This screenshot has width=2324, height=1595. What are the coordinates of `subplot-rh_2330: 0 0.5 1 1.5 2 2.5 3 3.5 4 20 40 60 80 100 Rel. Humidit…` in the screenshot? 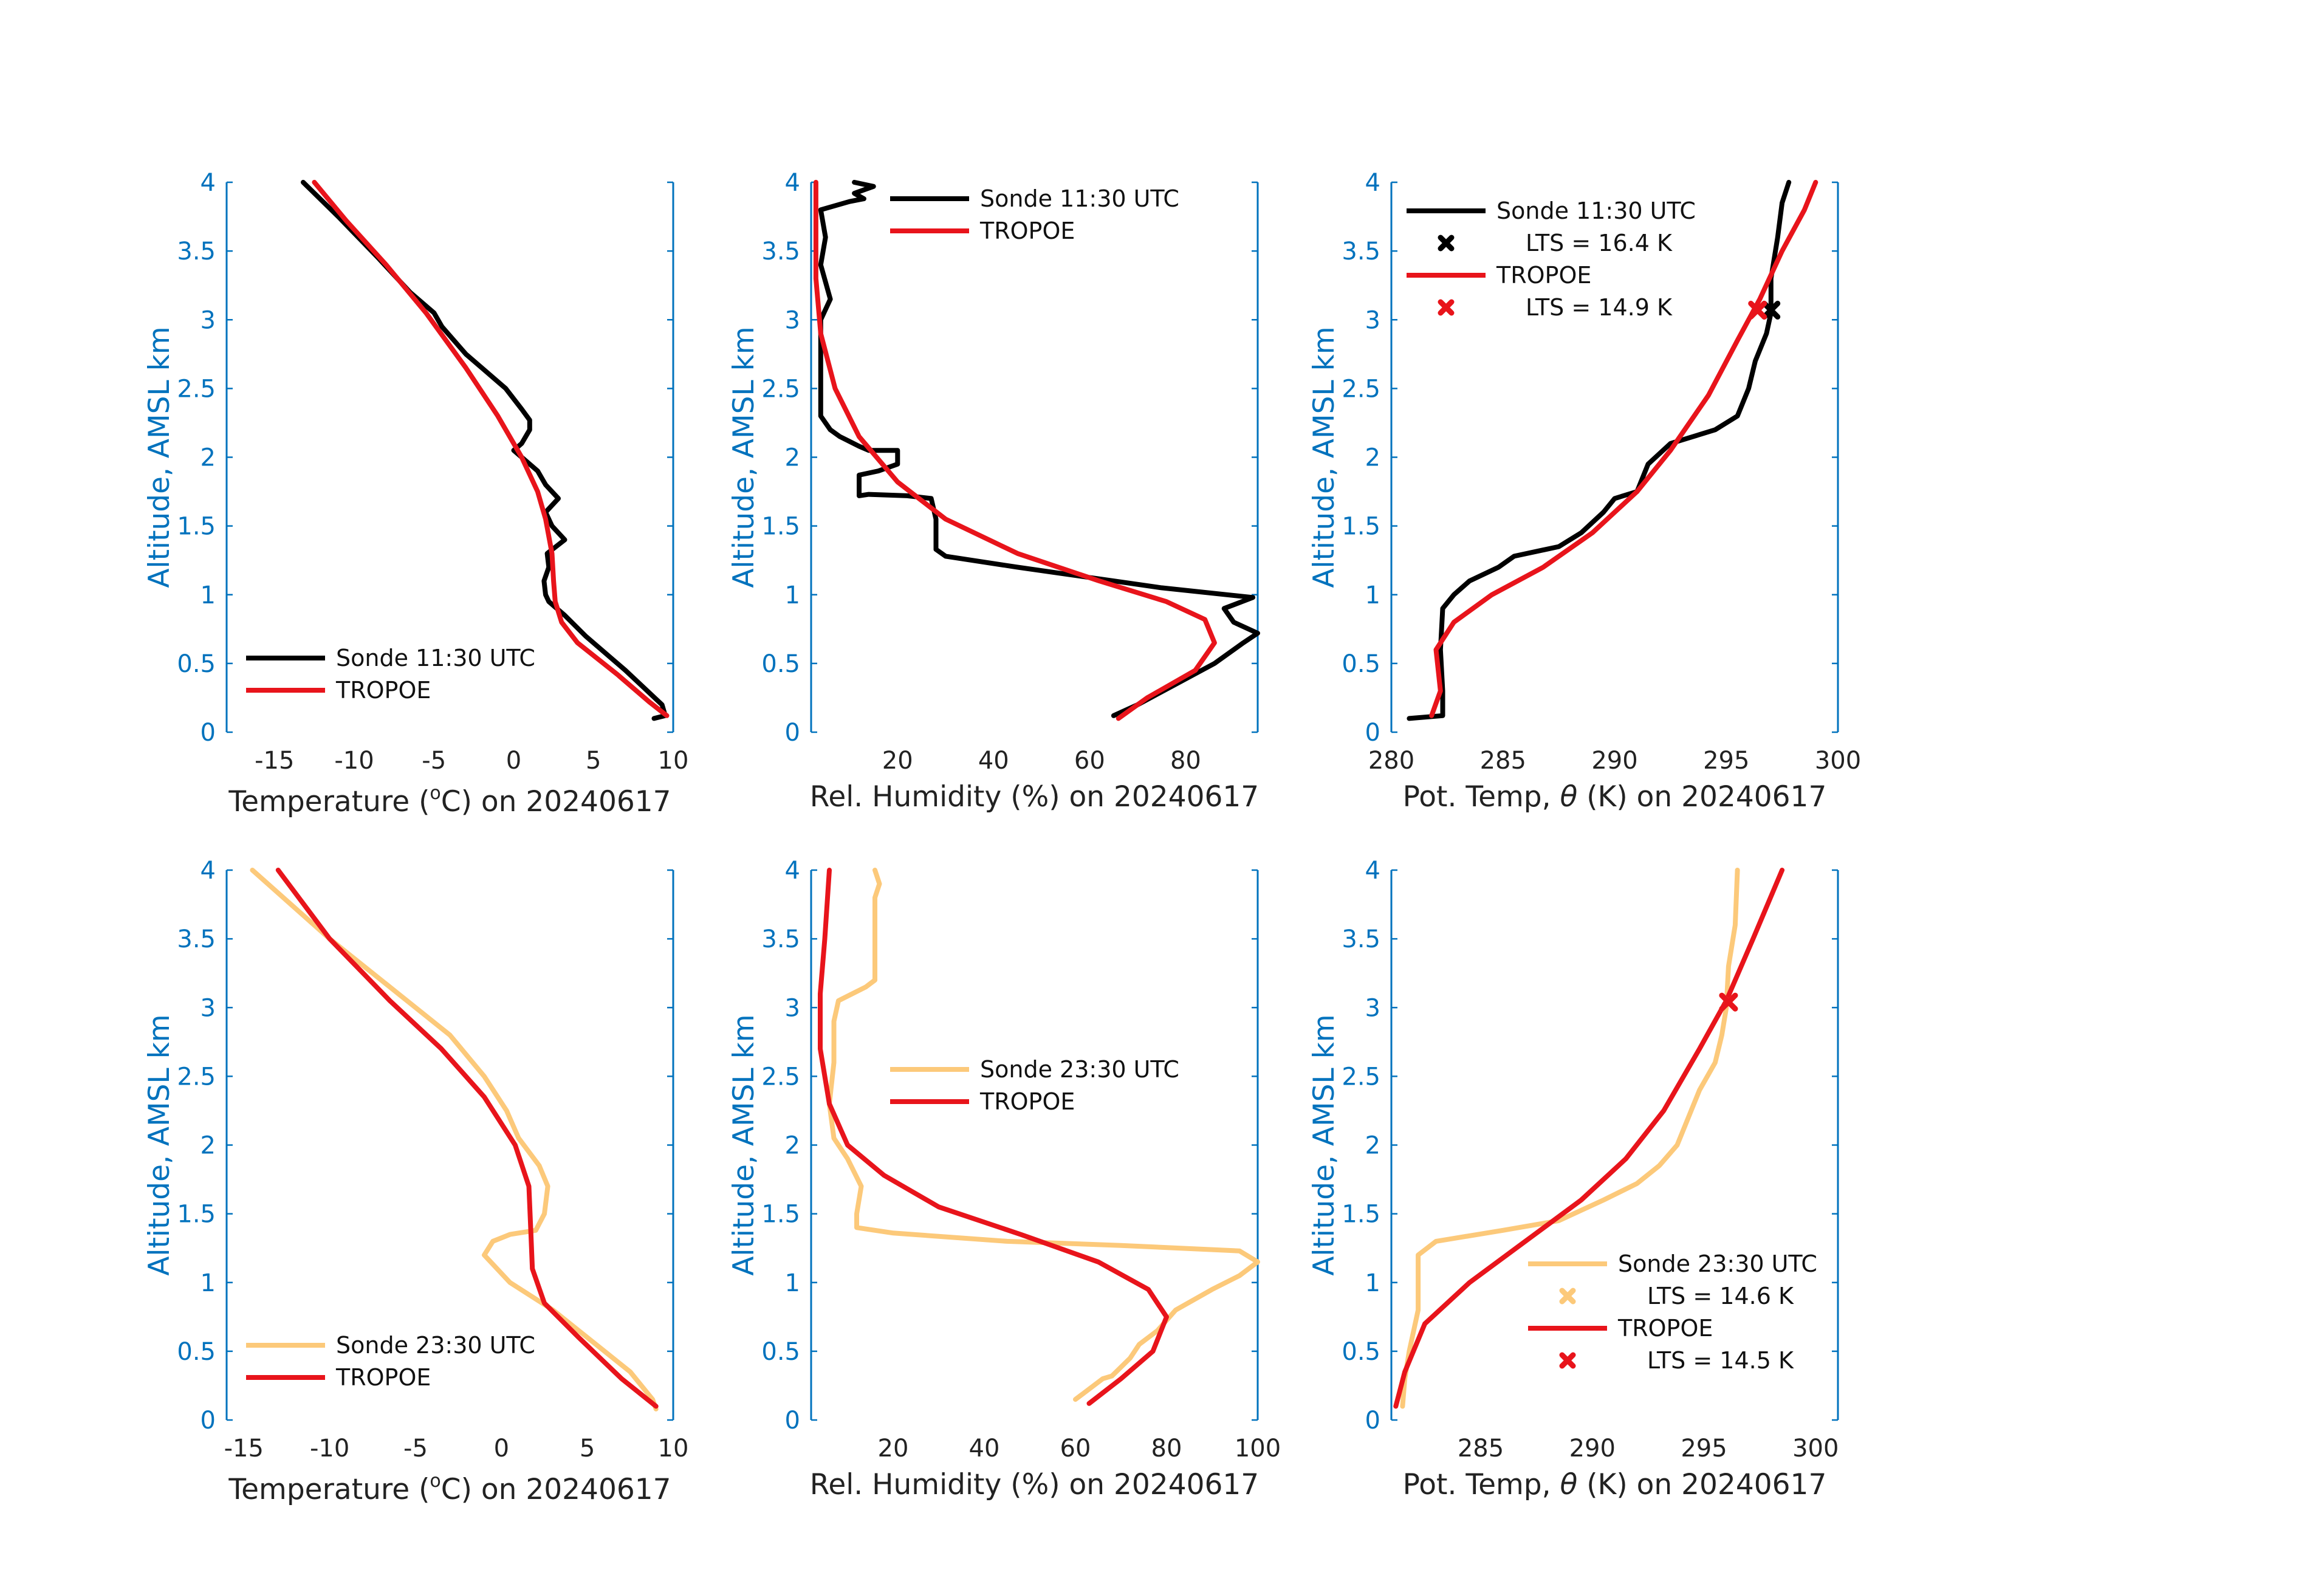 It's located at (1004, 1179).